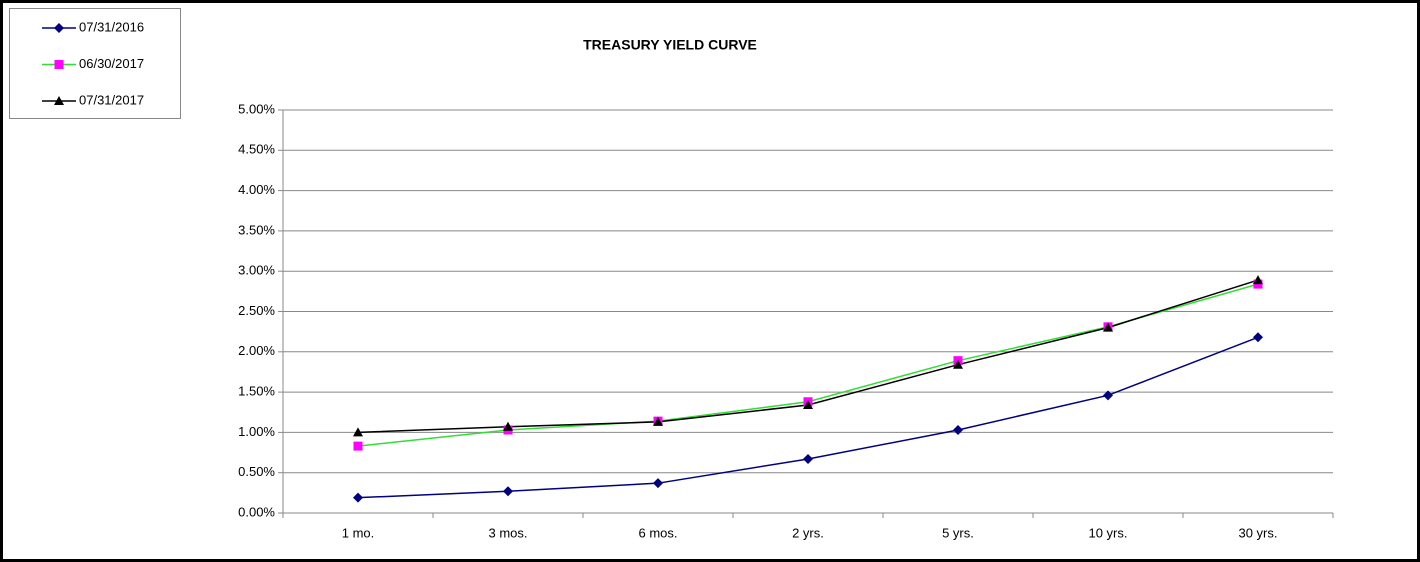 The image size is (1420, 562). What do you see at coordinates (1257, 532) in the screenshot?
I see `x-tick-label: 30 yrs.` at bounding box center [1257, 532].